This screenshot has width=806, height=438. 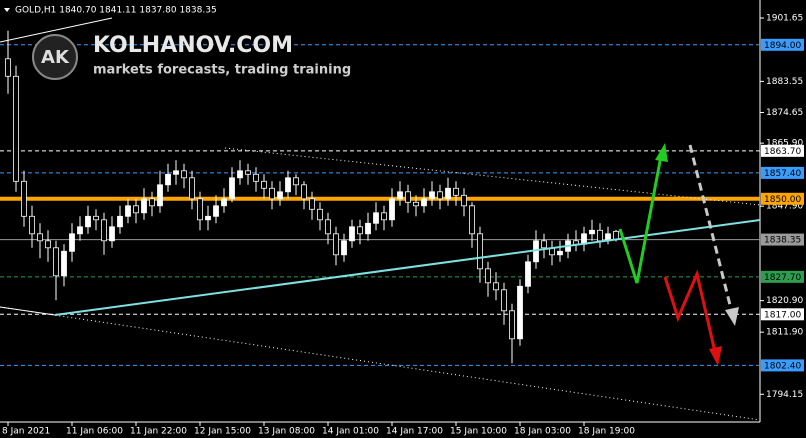 What do you see at coordinates (193, 45) in the screenshot?
I see `logo-title: KOLHANOV.COM` at bounding box center [193, 45].